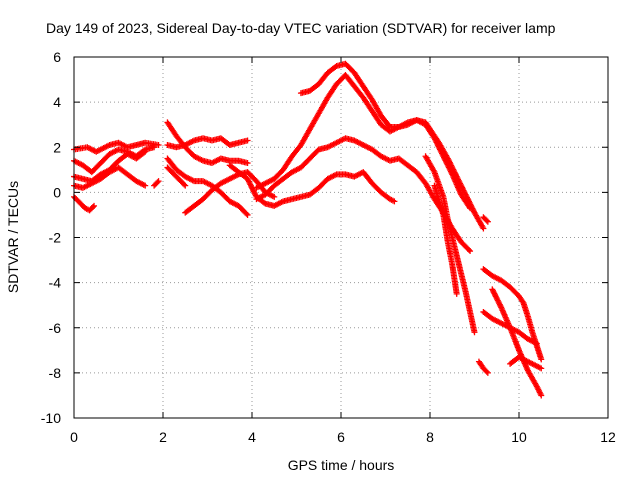 This screenshot has height=480, width=640. I want to click on x-tick-label: 6, so click(341, 437).